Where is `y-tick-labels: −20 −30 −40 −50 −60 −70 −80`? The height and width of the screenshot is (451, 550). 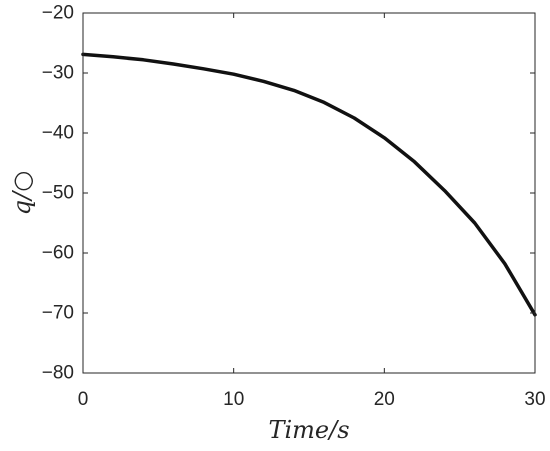 y-tick-labels: −20 −30 −40 −50 −60 −70 −80 is located at coordinates (58, 193).